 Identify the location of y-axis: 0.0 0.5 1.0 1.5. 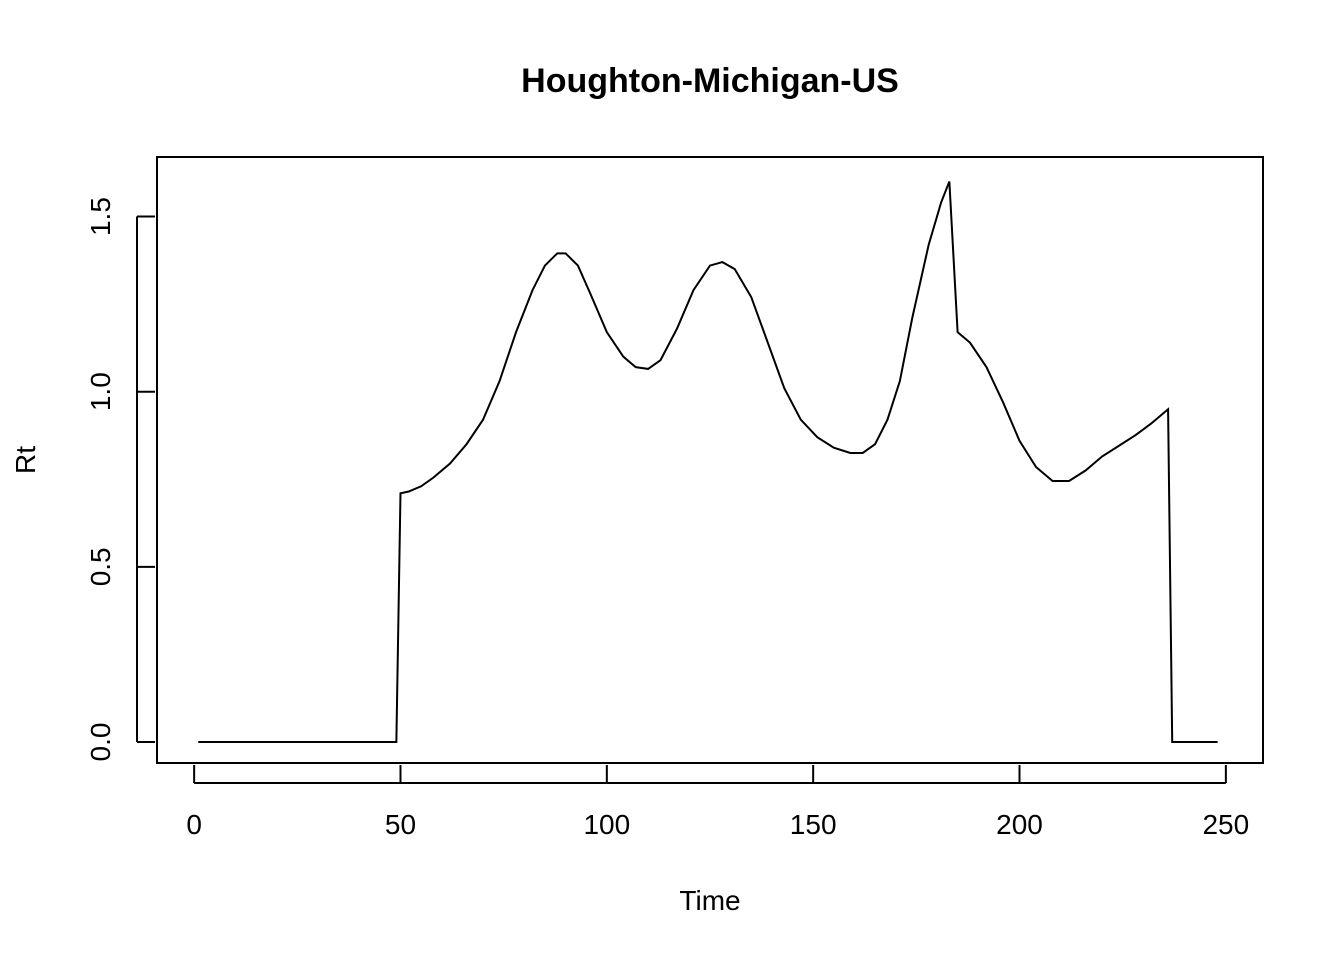
(120, 479).